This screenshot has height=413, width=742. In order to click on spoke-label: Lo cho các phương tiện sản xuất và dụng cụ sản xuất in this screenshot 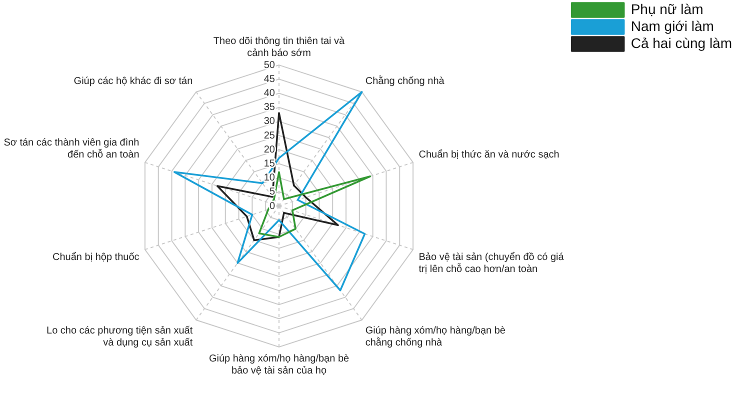, I will do `click(119, 337)`.